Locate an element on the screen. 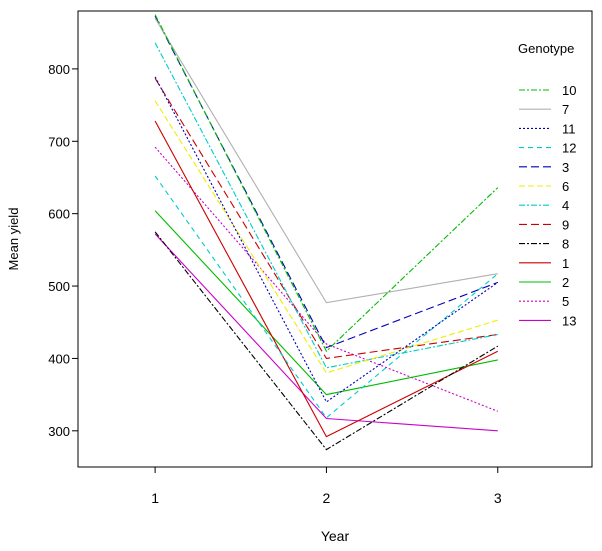 The height and width of the screenshot is (551, 602). x-axis-label: Year is located at coordinates (335, 536).